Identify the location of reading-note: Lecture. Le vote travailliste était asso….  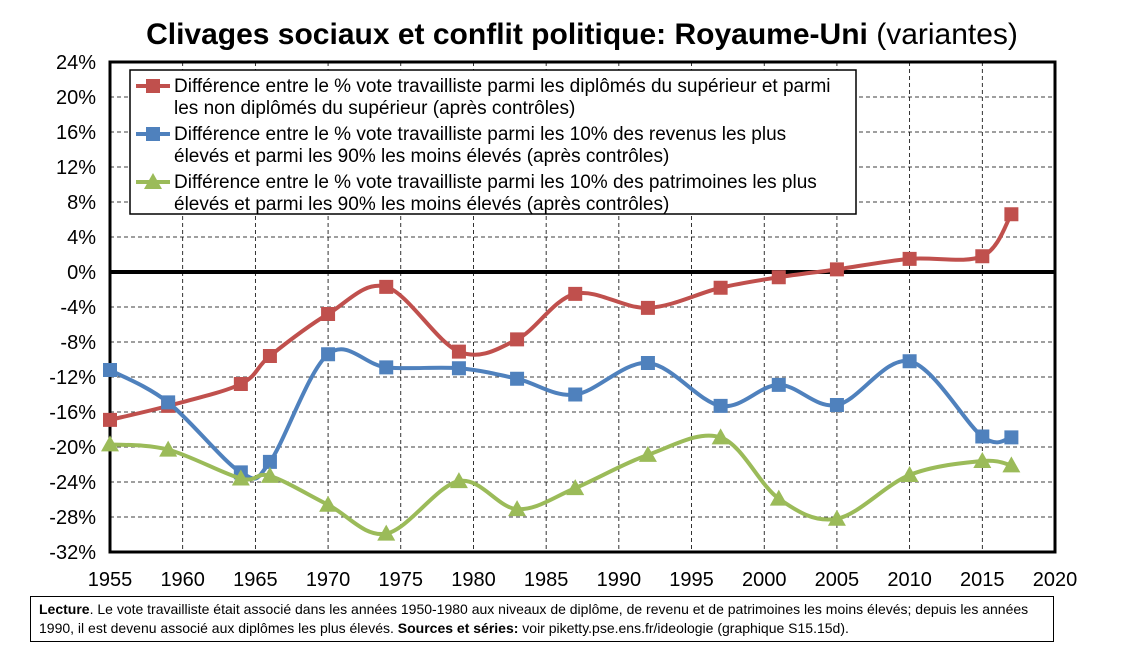
(542, 619).